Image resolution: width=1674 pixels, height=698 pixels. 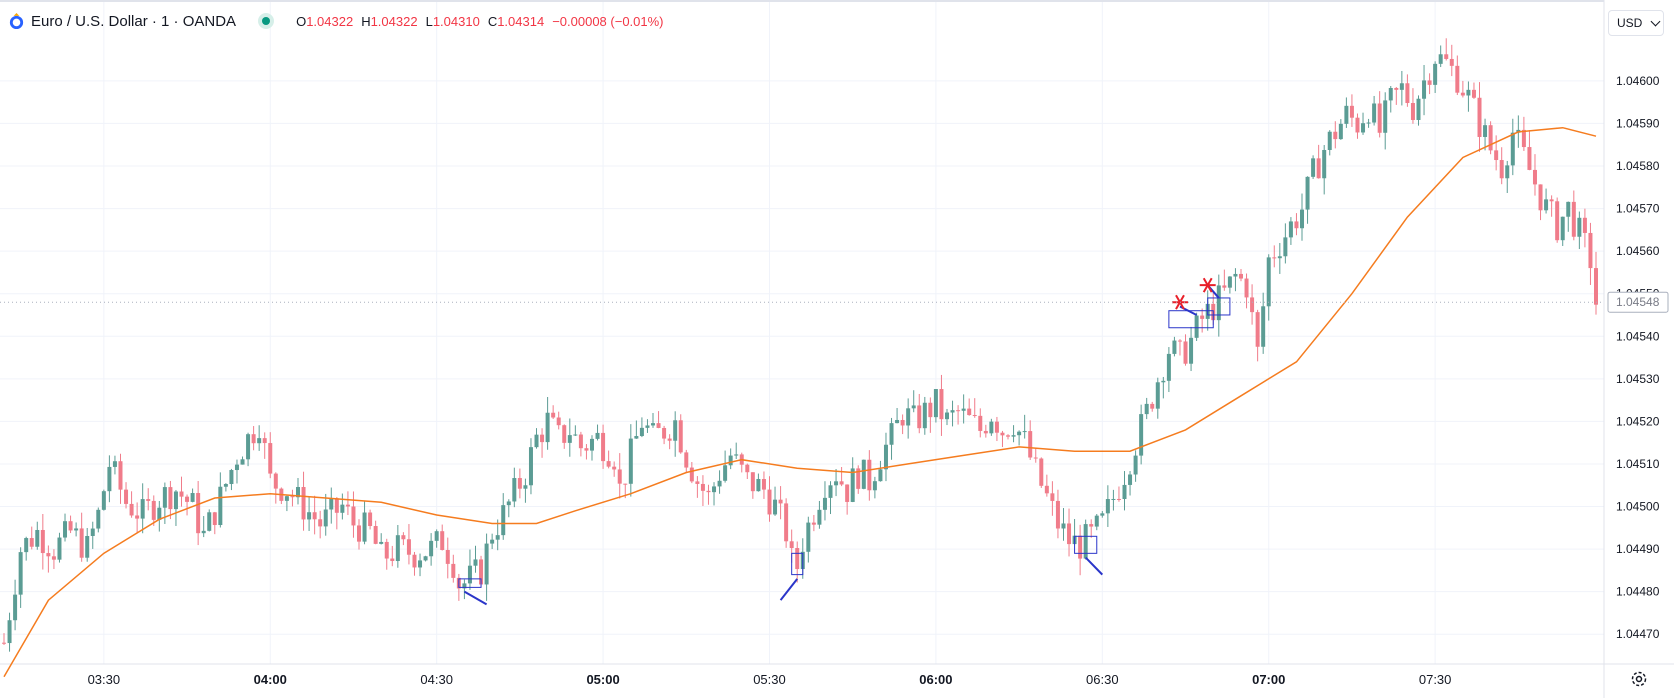 What do you see at coordinates (602, 679) in the screenshot?
I see `x-tick-label: 05:00` at bounding box center [602, 679].